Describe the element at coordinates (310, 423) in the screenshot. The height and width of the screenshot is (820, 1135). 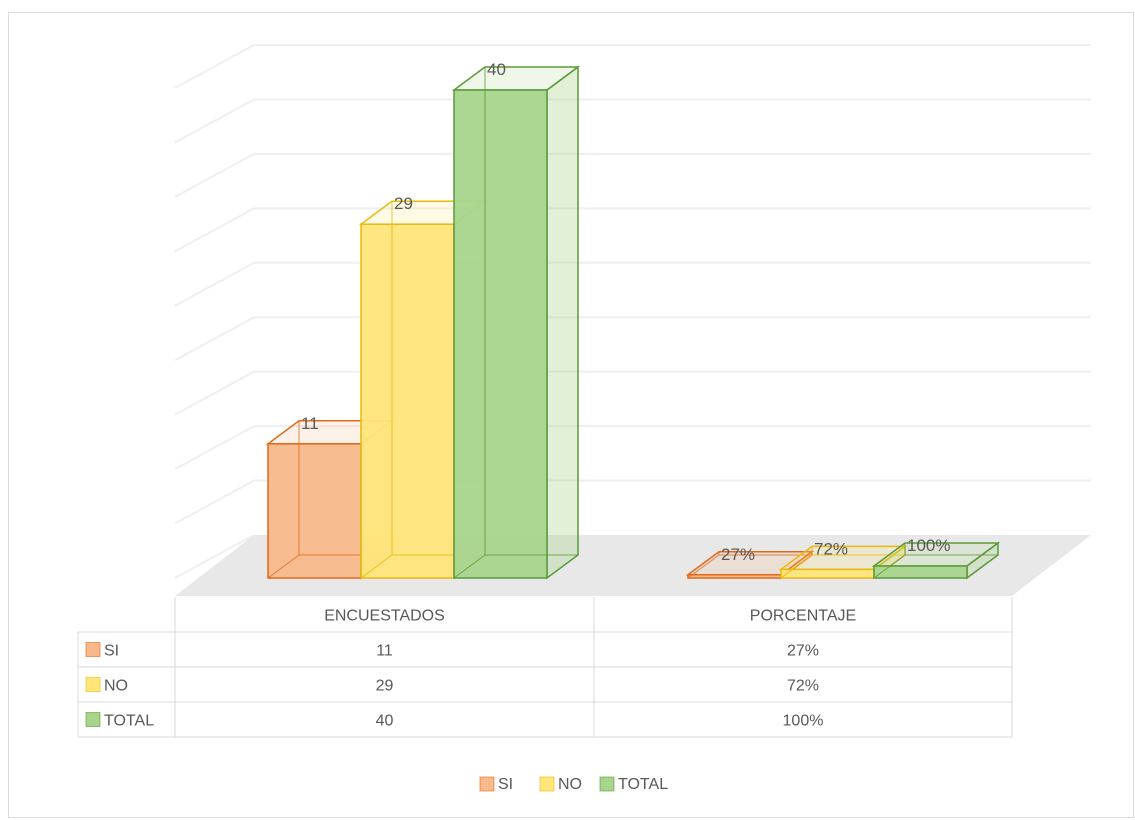
I see `data-label: 11` at that location.